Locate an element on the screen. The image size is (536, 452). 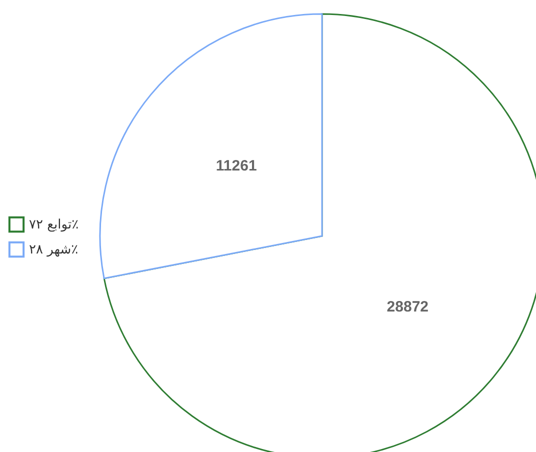
data-label: 28872 is located at coordinates (407, 307).